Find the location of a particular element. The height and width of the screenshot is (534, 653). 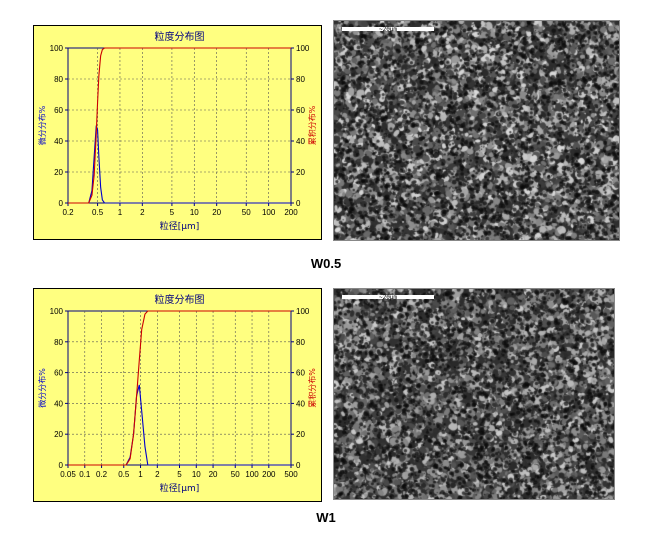

caption-w1: W1 is located at coordinates (326, 517).